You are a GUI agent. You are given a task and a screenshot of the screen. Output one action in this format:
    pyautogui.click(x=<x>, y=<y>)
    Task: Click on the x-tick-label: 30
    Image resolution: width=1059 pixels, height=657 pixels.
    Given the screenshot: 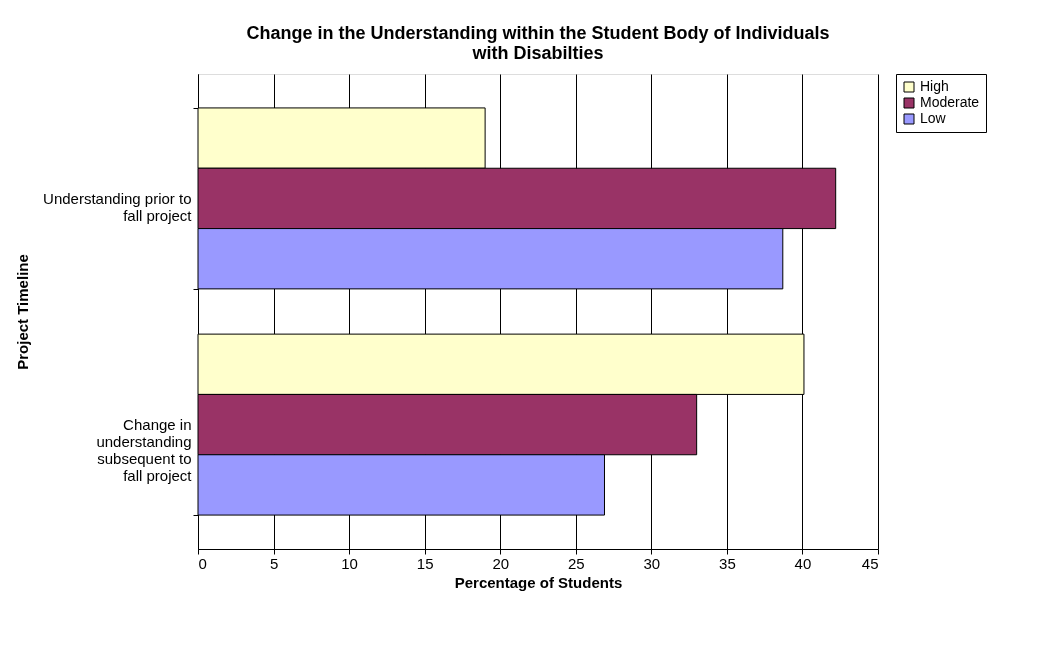 What is the action you would take?
    pyautogui.click(x=652, y=563)
    